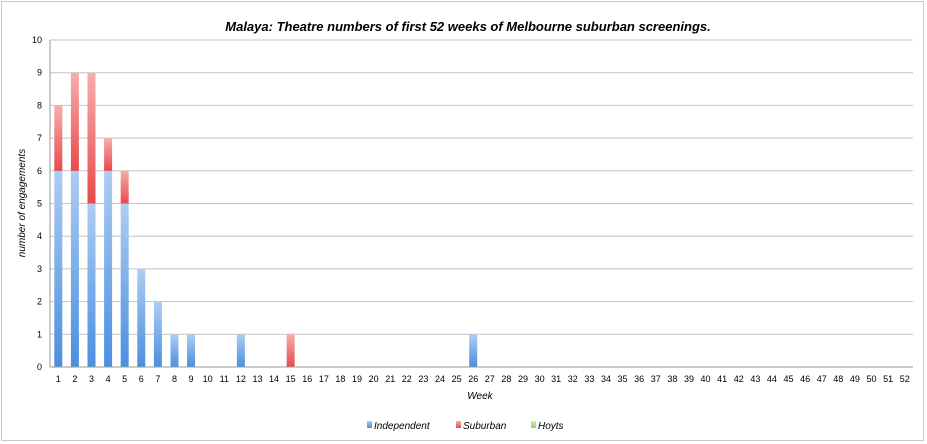 The height and width of the screenshot is (444, 927). I want to click on x-tick-label: 4, so click(108, 379).